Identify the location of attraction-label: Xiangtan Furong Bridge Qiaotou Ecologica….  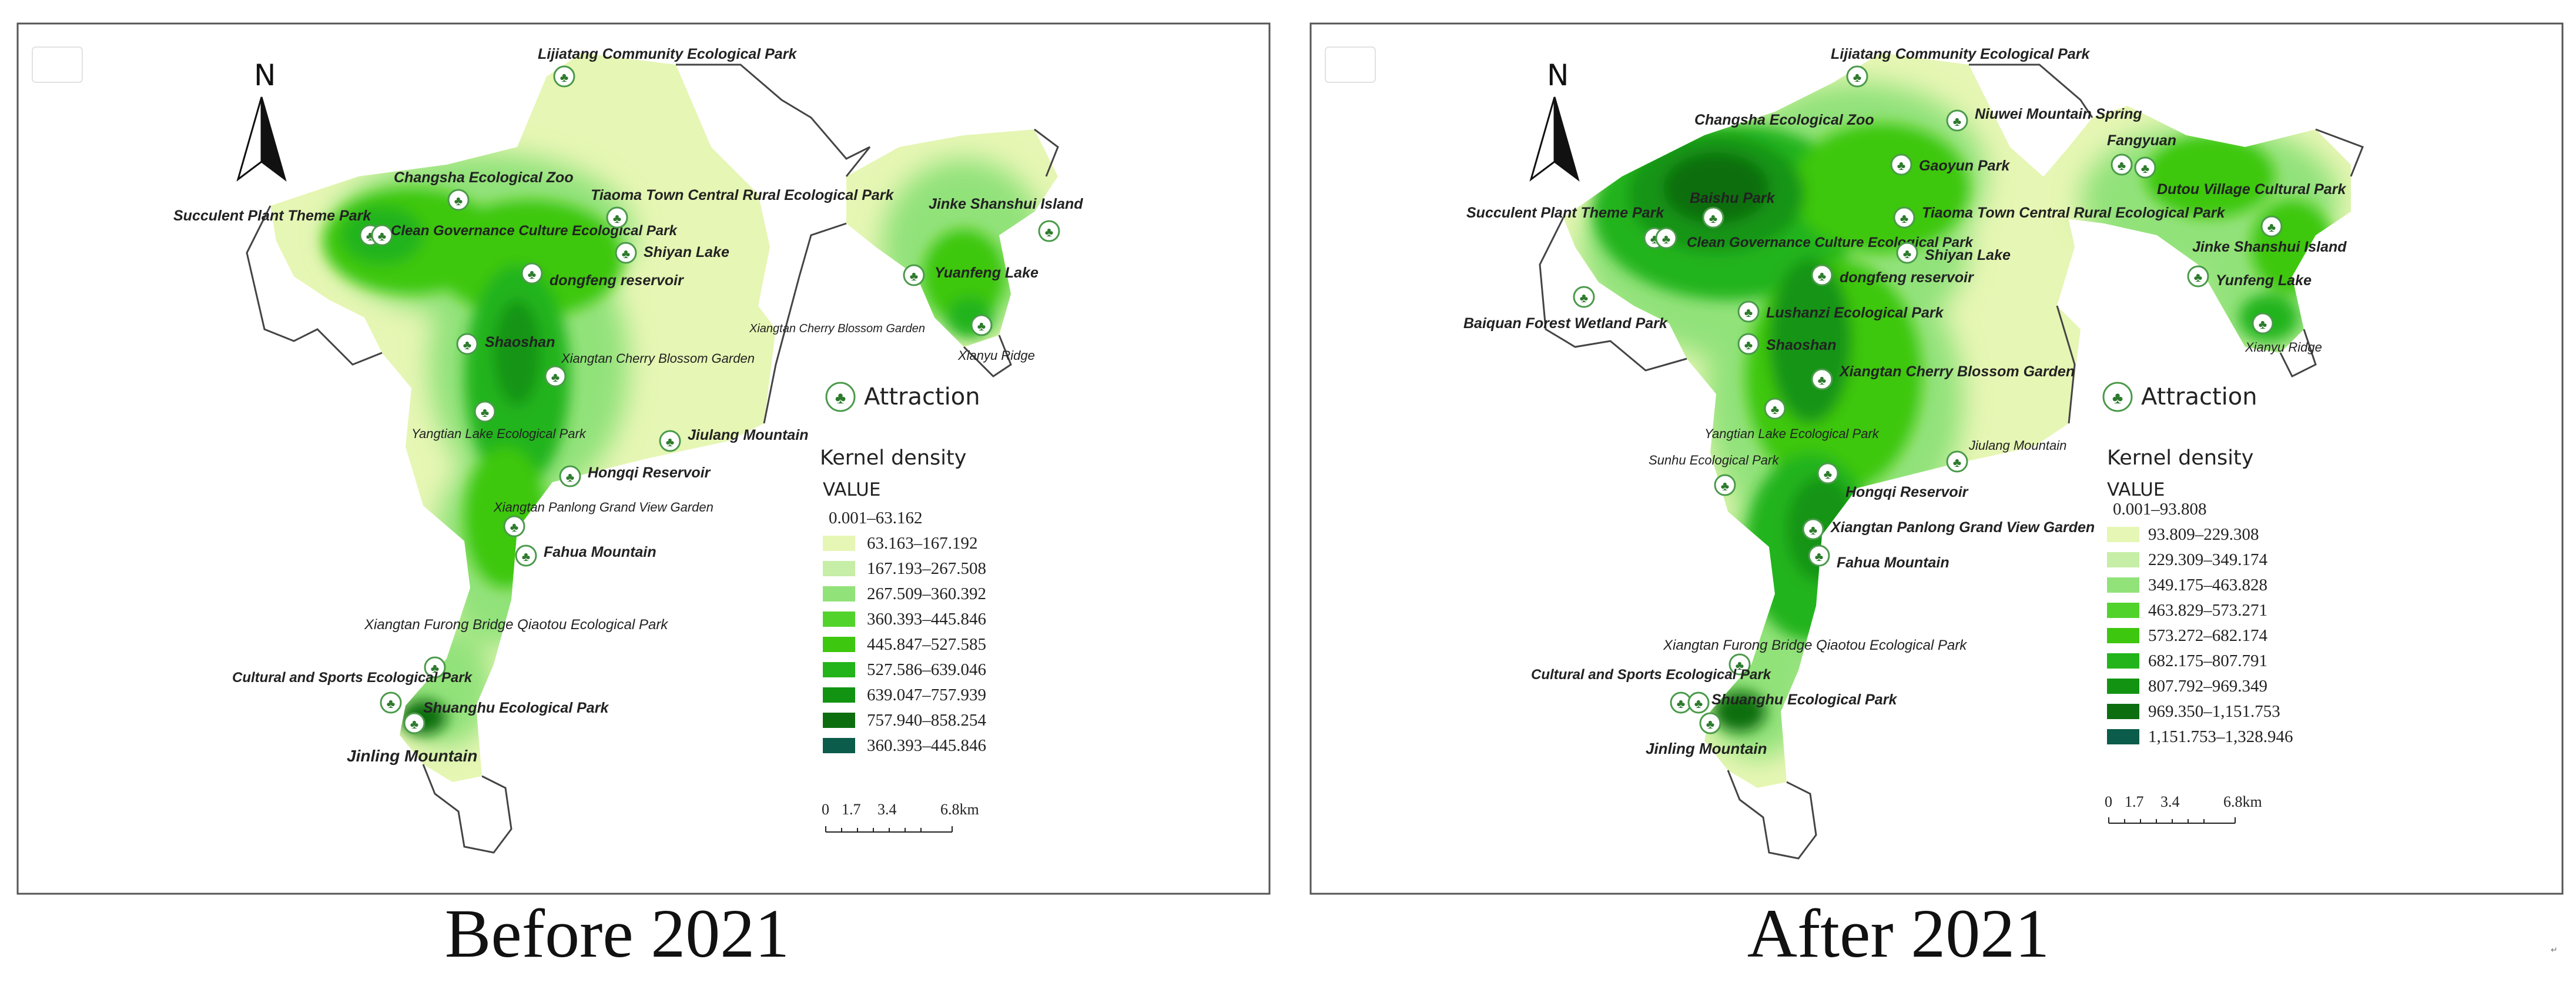
(516, 625).